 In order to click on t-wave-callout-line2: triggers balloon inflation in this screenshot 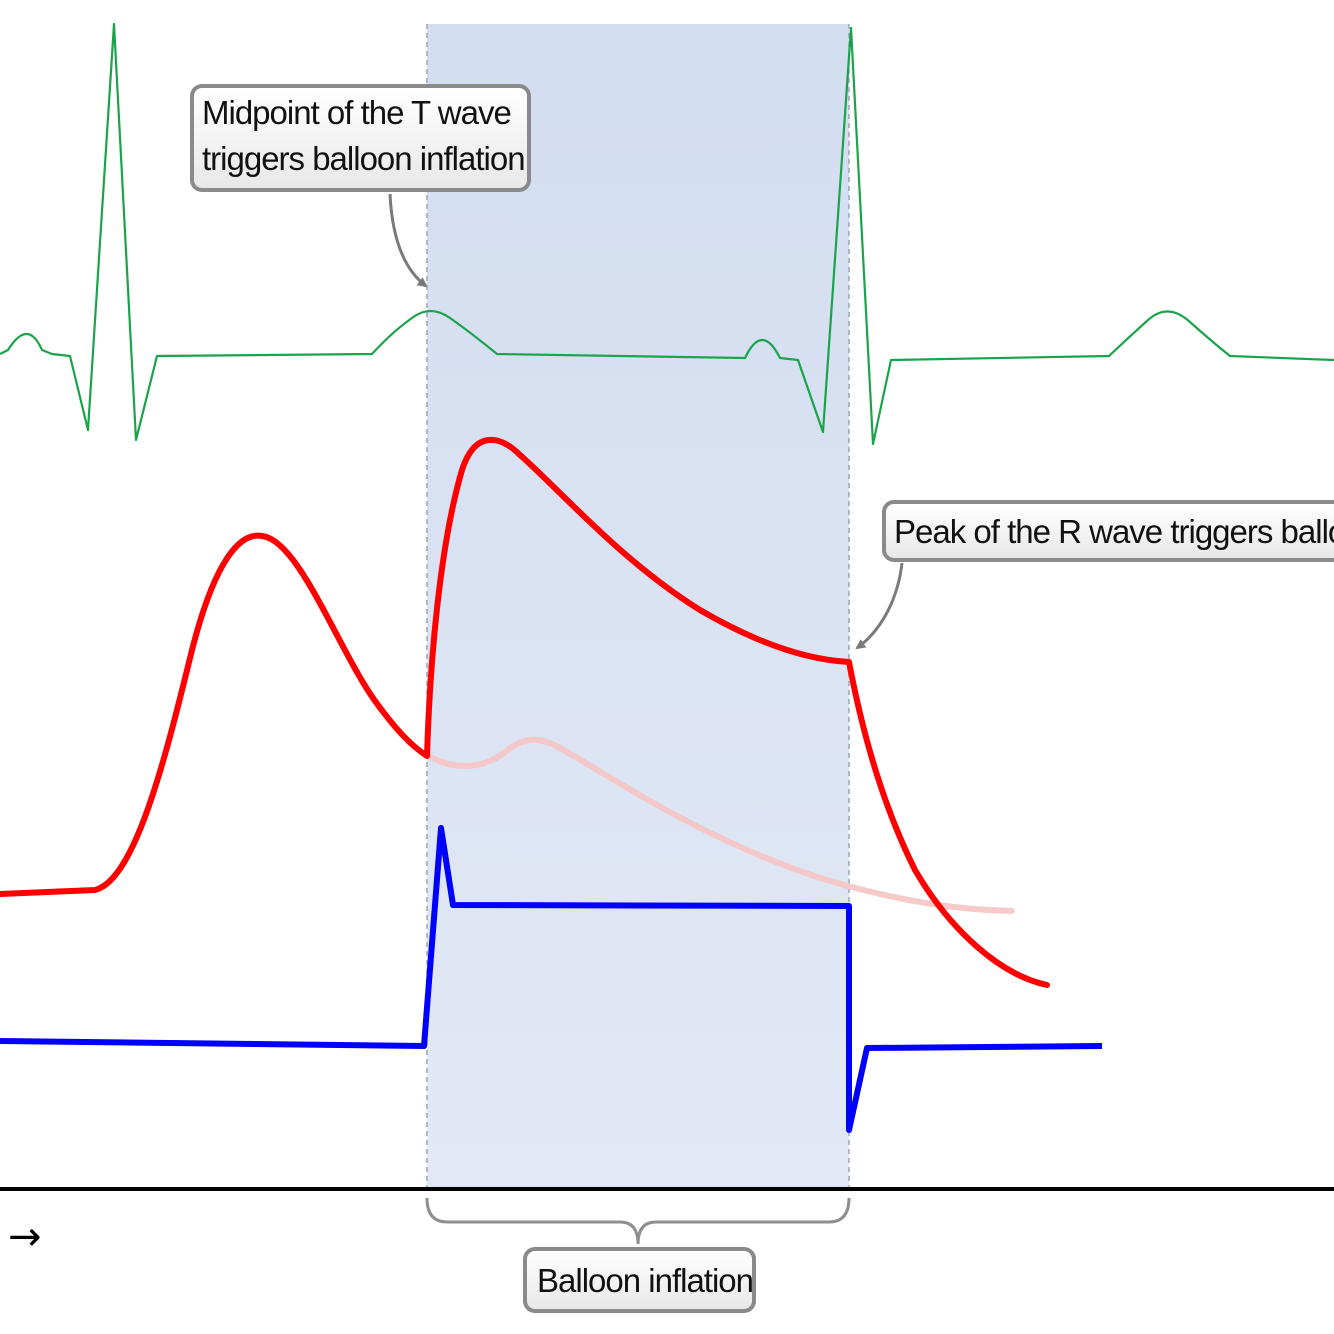, I will do `click(364, 158)`.